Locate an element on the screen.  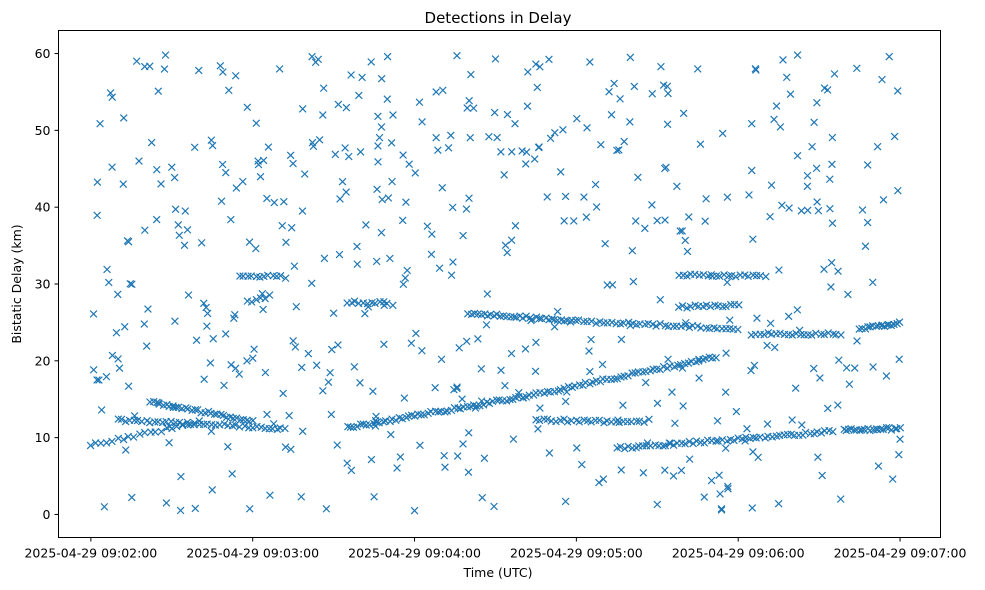
x-tick-label: 2025-04-29 09:05:00 is located at coordinates (576, 553).